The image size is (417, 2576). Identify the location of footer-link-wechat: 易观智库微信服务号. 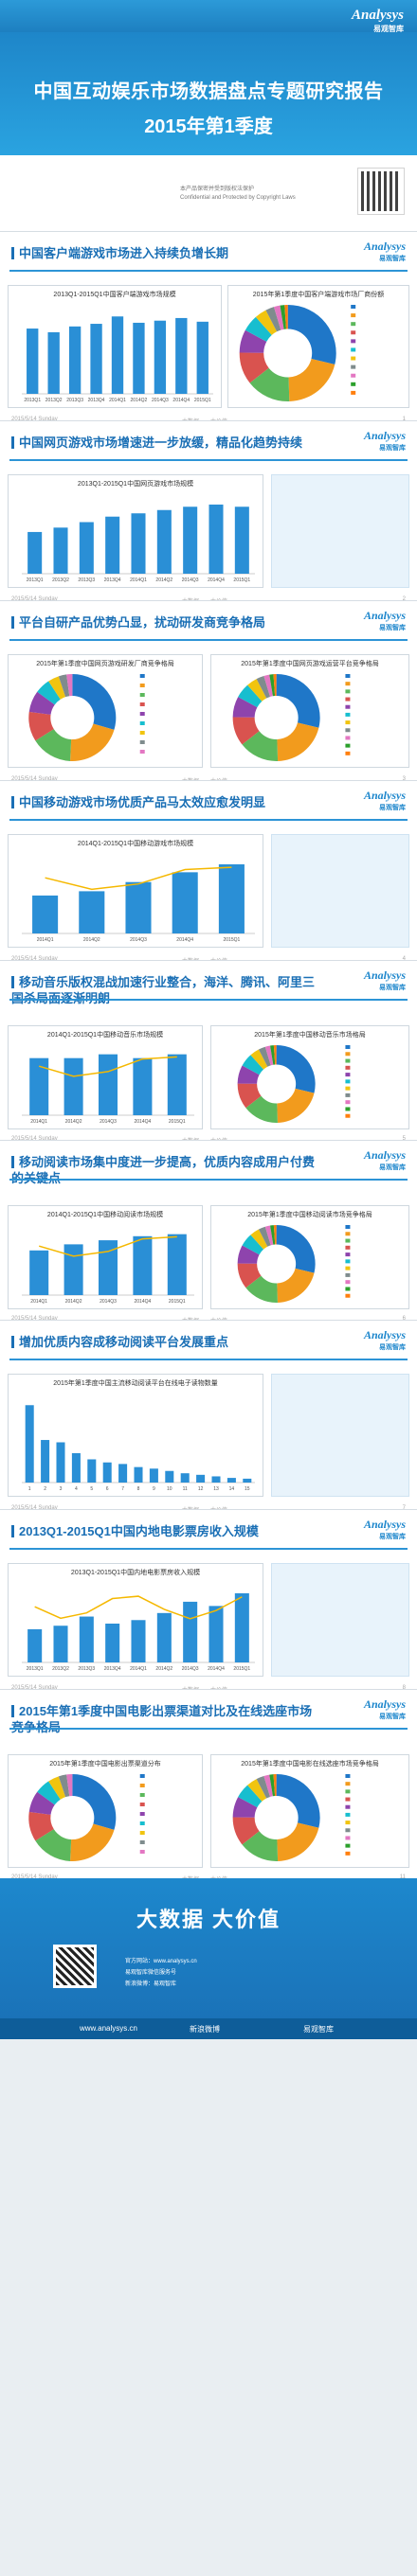
(151, 1973).